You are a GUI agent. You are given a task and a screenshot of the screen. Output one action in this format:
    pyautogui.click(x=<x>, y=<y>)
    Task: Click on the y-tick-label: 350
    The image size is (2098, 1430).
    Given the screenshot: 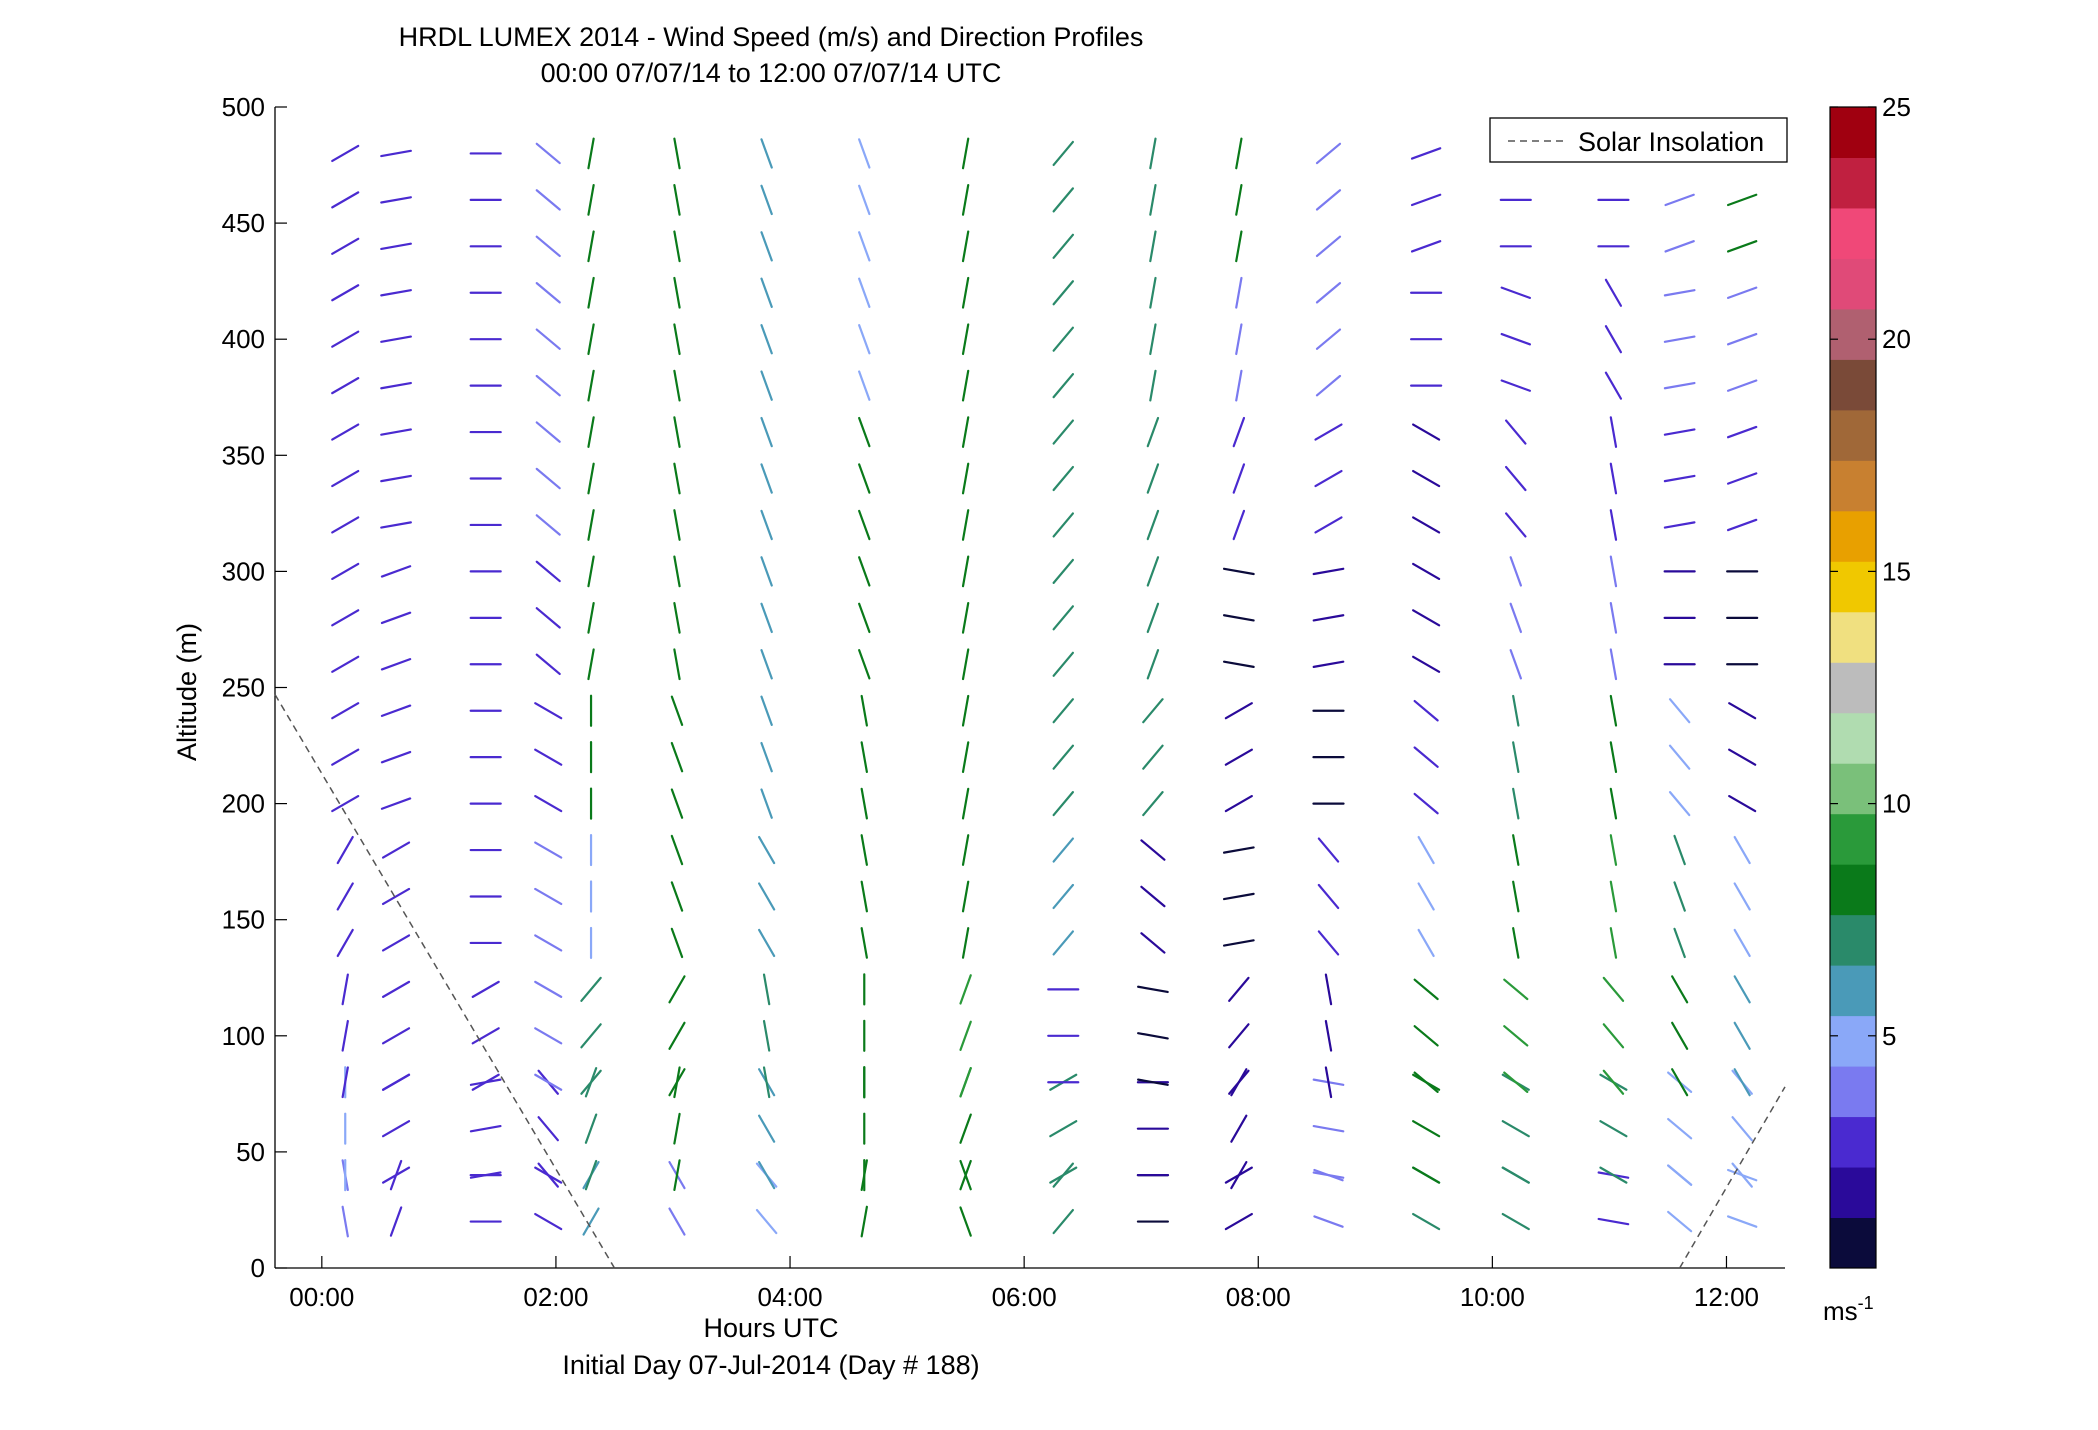 What is the action you would take?
    pyautogui.click(x=243, y=455)
    